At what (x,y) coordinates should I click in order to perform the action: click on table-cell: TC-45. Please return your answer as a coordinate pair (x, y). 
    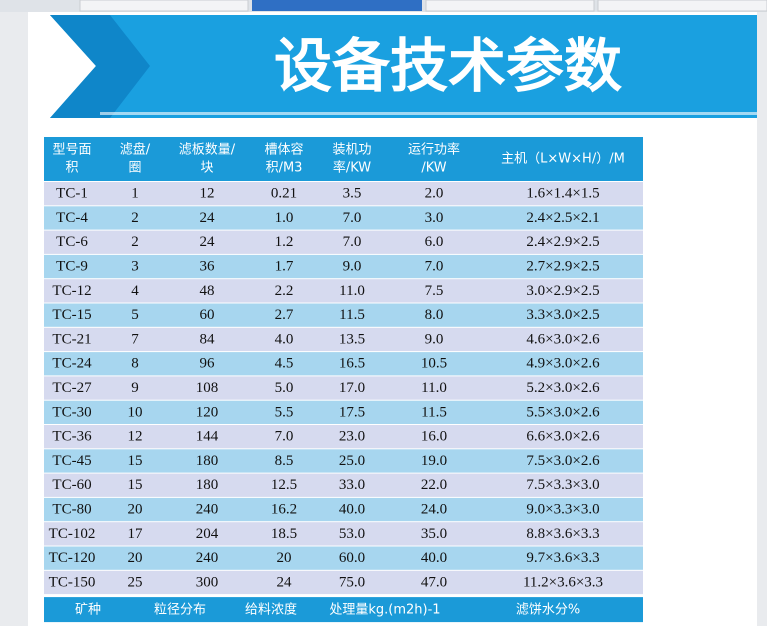
    Looking at the image, I should click on (71, 461).